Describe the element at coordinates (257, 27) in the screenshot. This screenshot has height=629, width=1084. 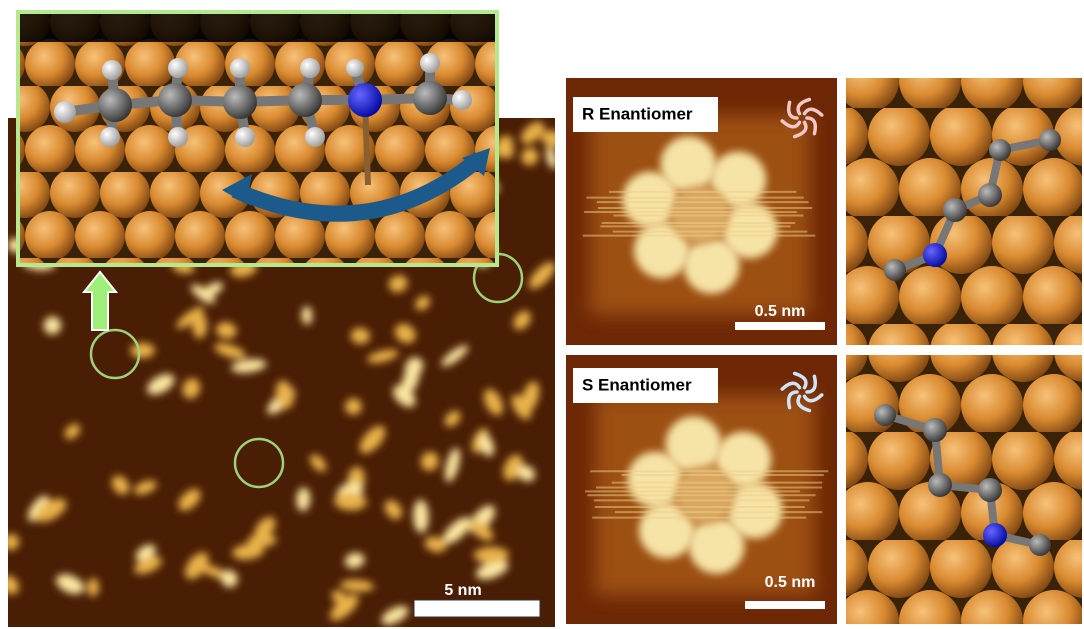
I see `background` at that location.